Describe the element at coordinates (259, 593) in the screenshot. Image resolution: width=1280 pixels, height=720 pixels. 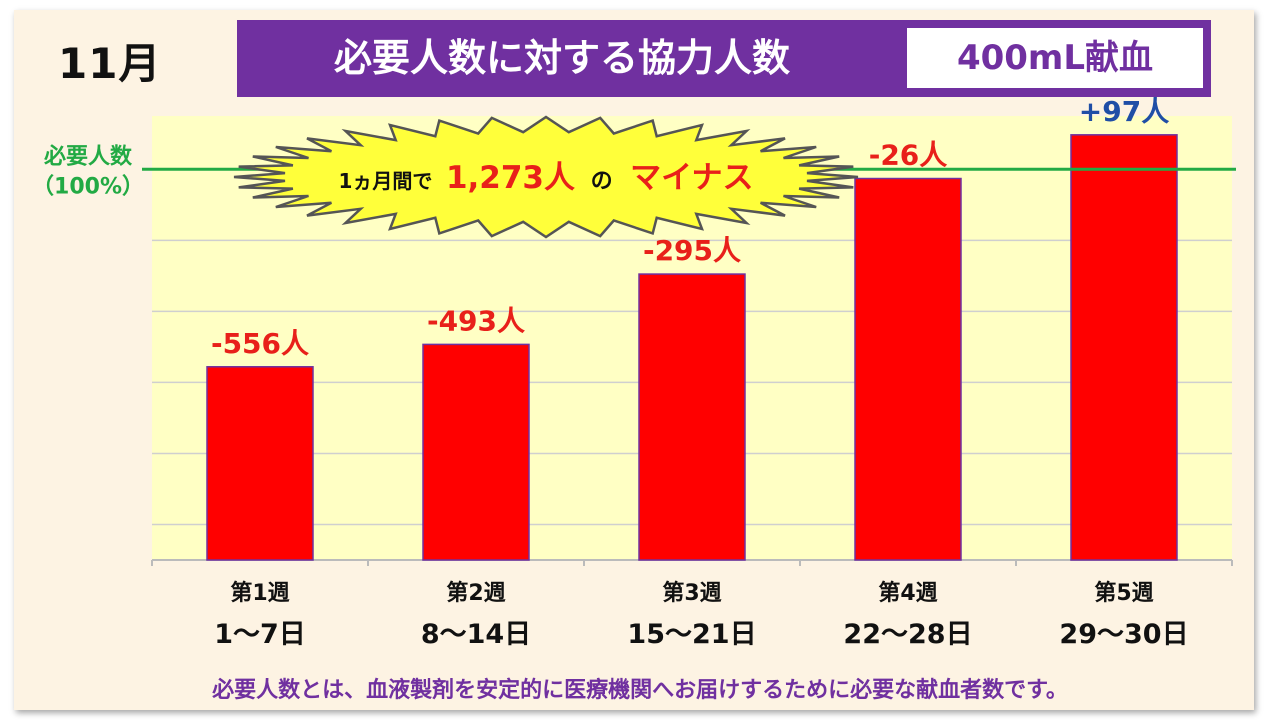
I see `category-label-week-1: 第1週` at that location.